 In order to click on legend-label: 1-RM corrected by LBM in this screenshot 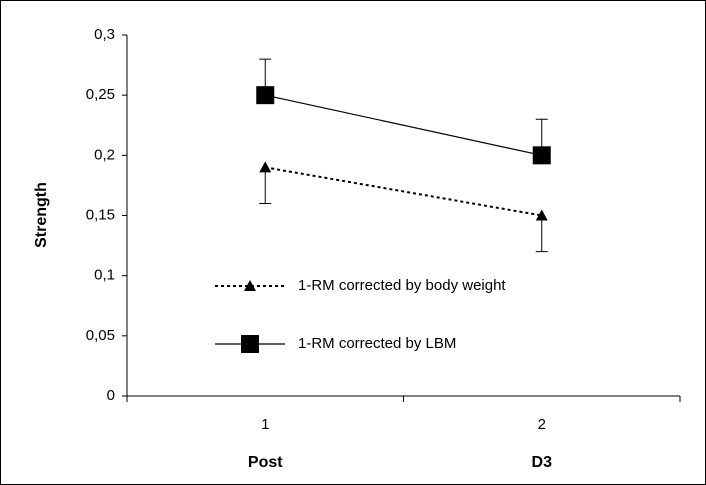, I will do `click(377, 343)`.